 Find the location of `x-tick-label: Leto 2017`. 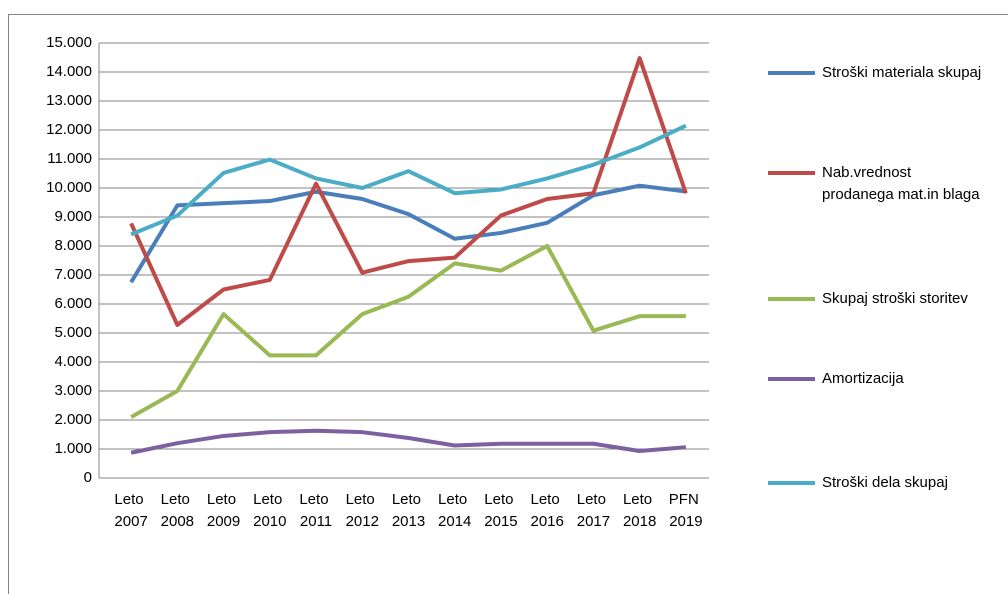

x-tick-label: Leto 2017 is located at coordinates (593, 510).